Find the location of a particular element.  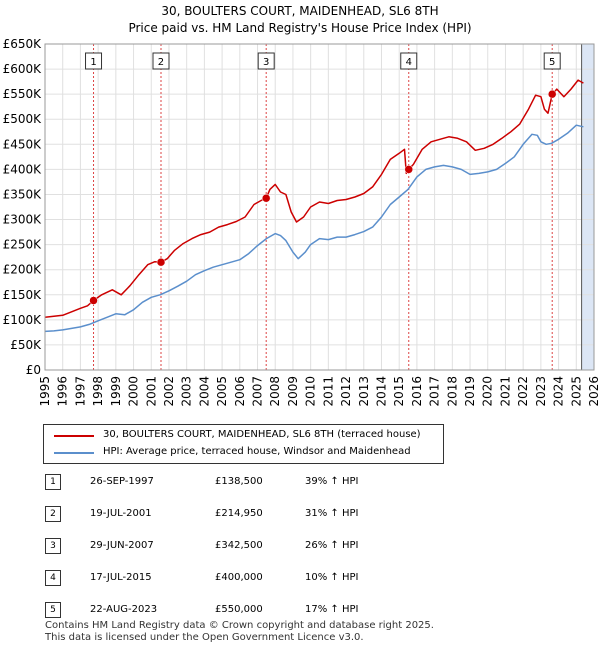

y-tick-label: £50K is located at coordinates (26, 345).